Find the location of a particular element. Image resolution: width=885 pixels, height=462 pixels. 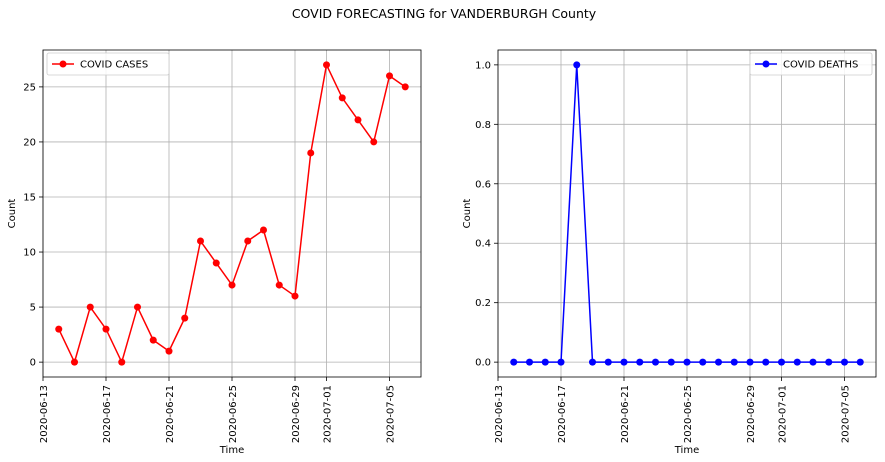

y-tick-label: 1.0 is located at coordinates (483, 65).